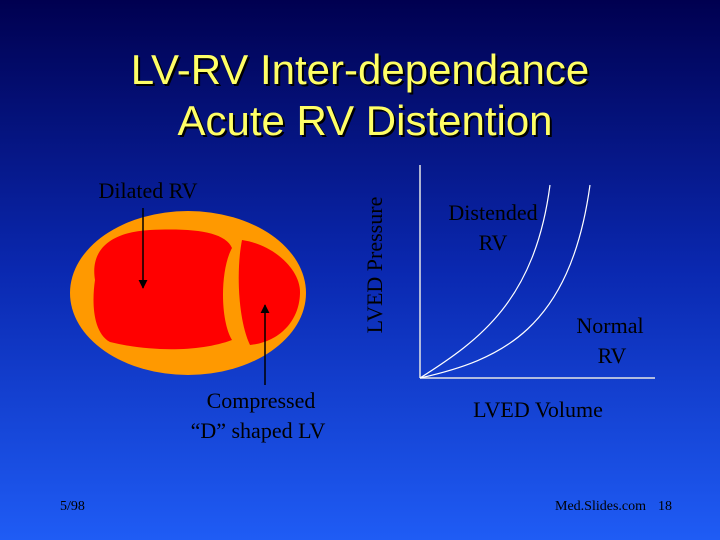  I want to click on axis-label: LVED Volume, so click(538, 409).